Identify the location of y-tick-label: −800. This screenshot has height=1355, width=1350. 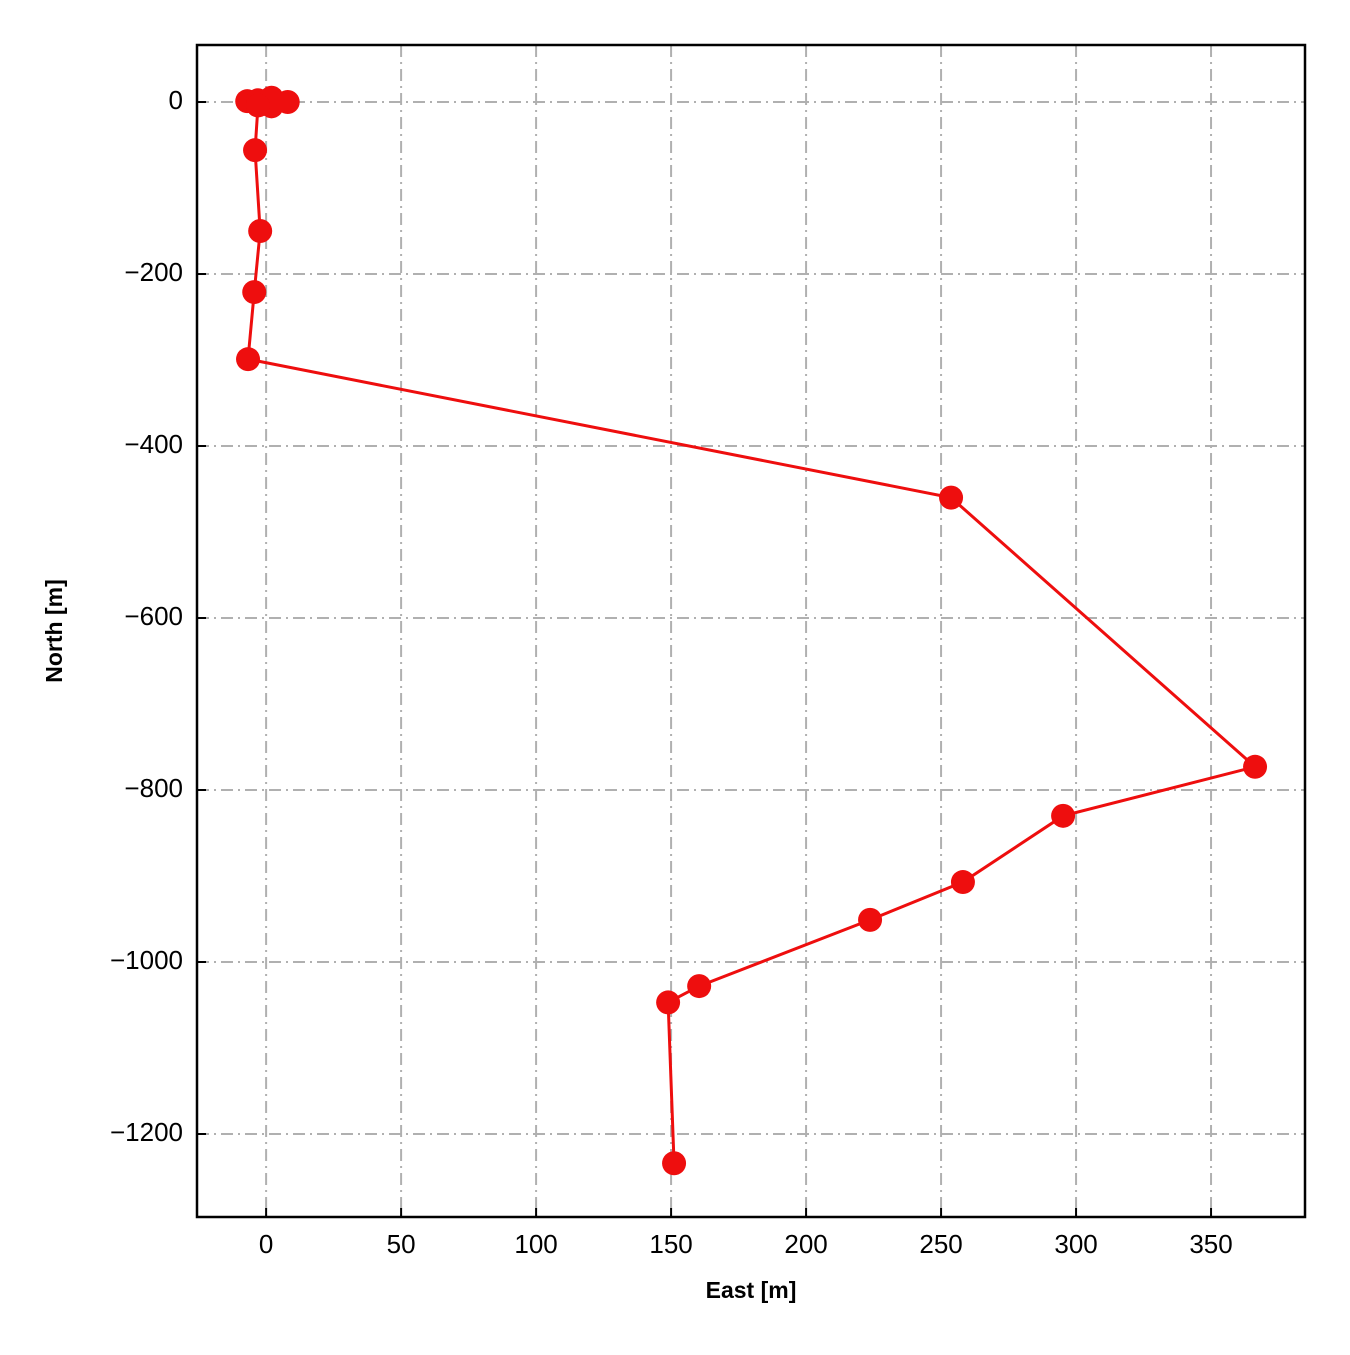
(153, 788).